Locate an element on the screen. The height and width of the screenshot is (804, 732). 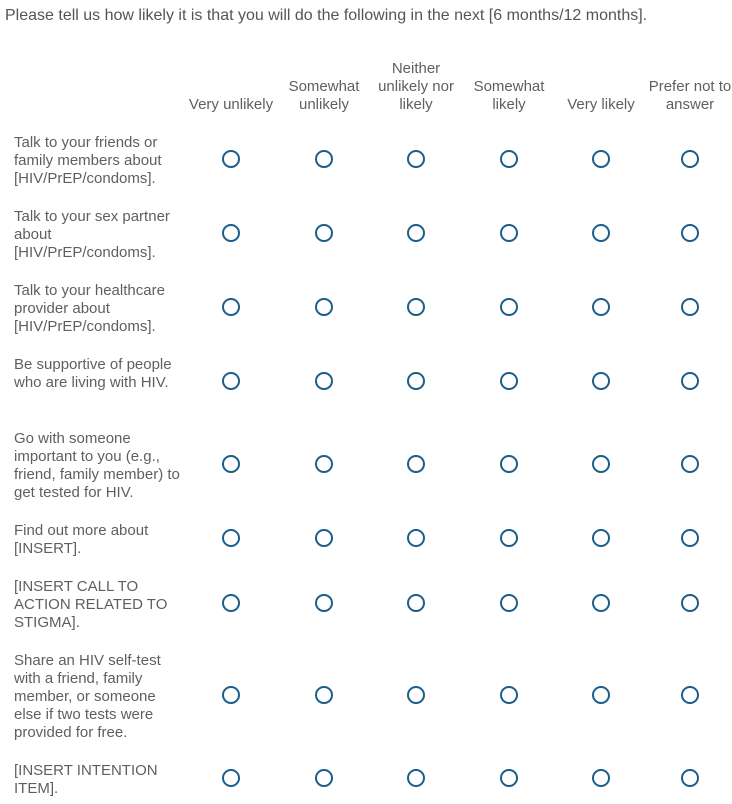
radio-friends-family-neither is located at coordinates (416, 159).